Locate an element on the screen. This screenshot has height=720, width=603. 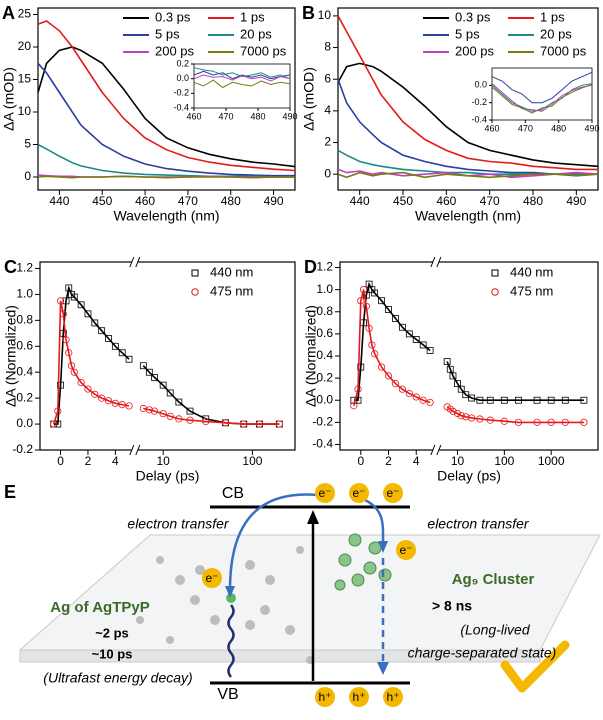
legend-label: 20 ps is located at coordinates (256, 33).